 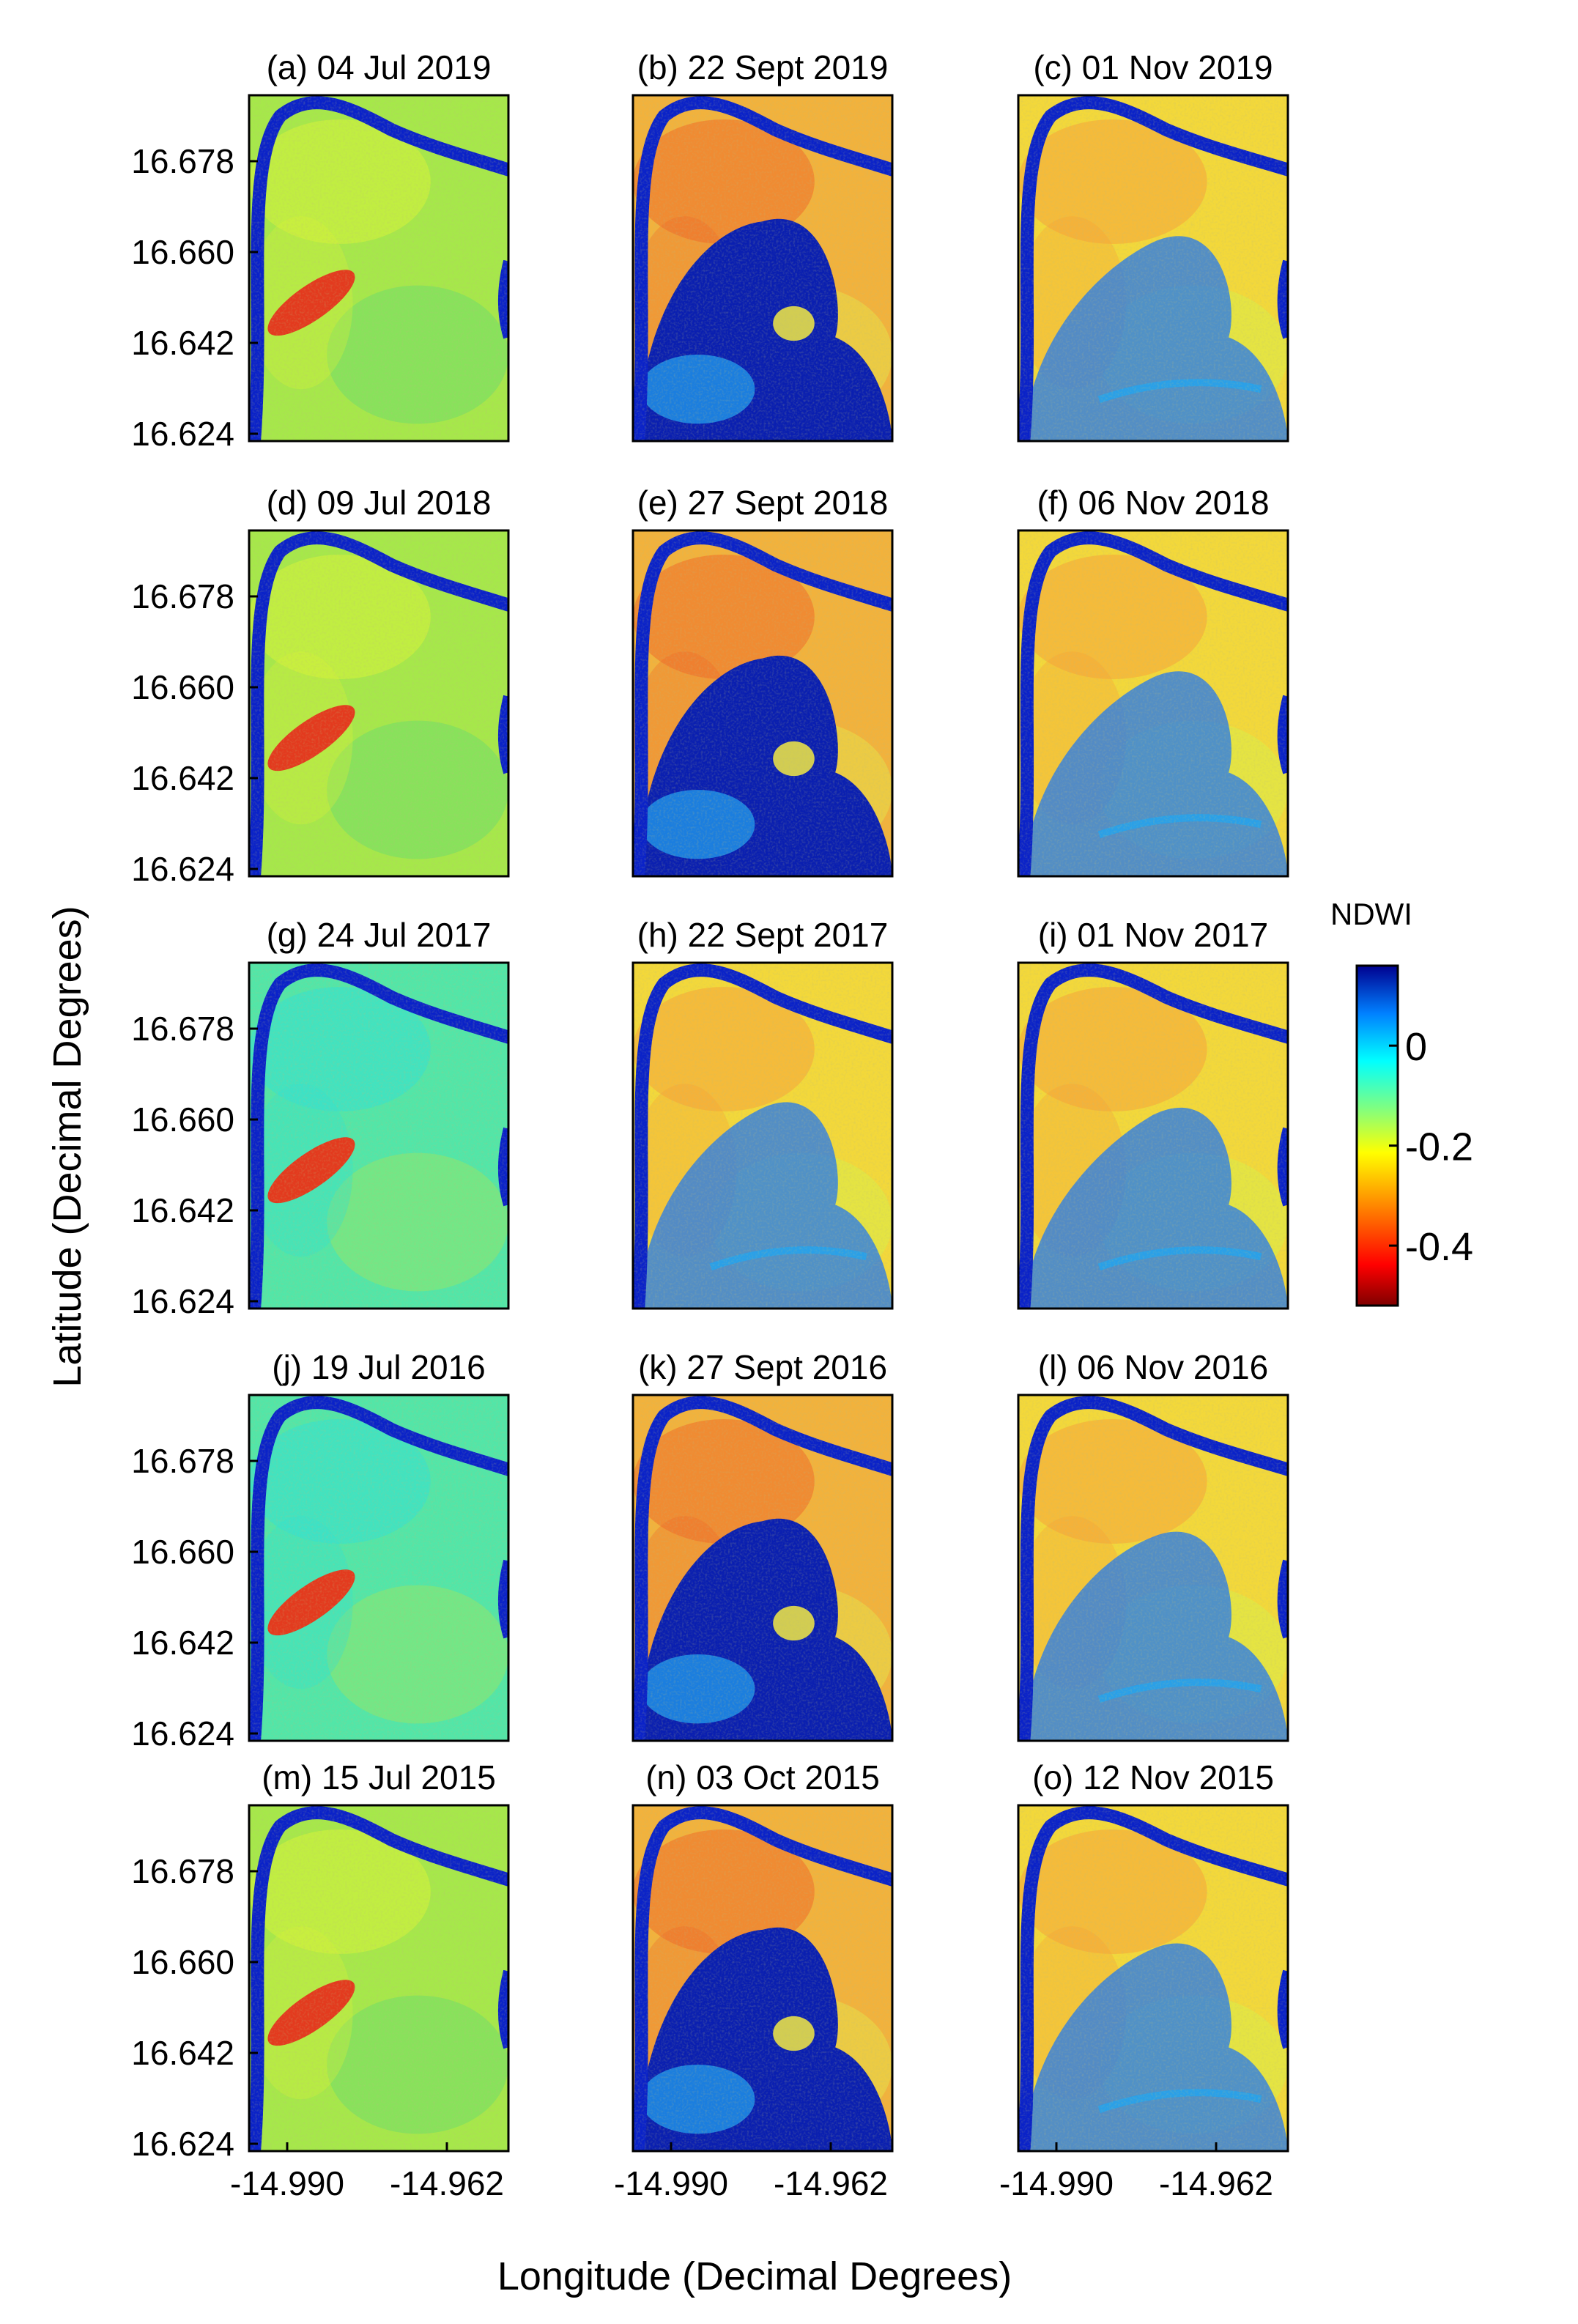 I want to click on panel-n: (n) 03 Oct 2015, so click(x=763, y=1955).